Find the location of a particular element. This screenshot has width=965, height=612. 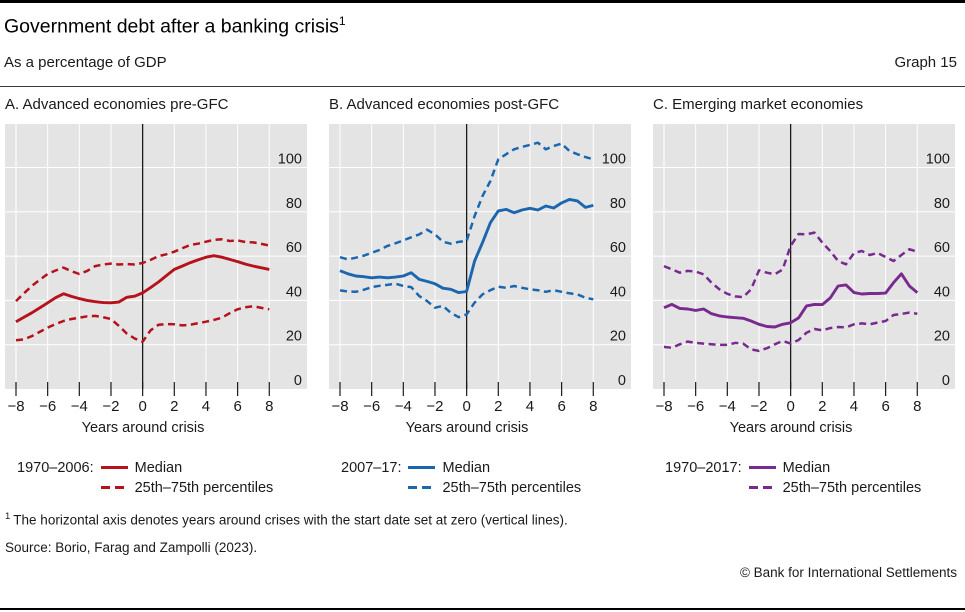

panel-c-x-axis-title: Years around crisis is located at coordinates (791, 427).